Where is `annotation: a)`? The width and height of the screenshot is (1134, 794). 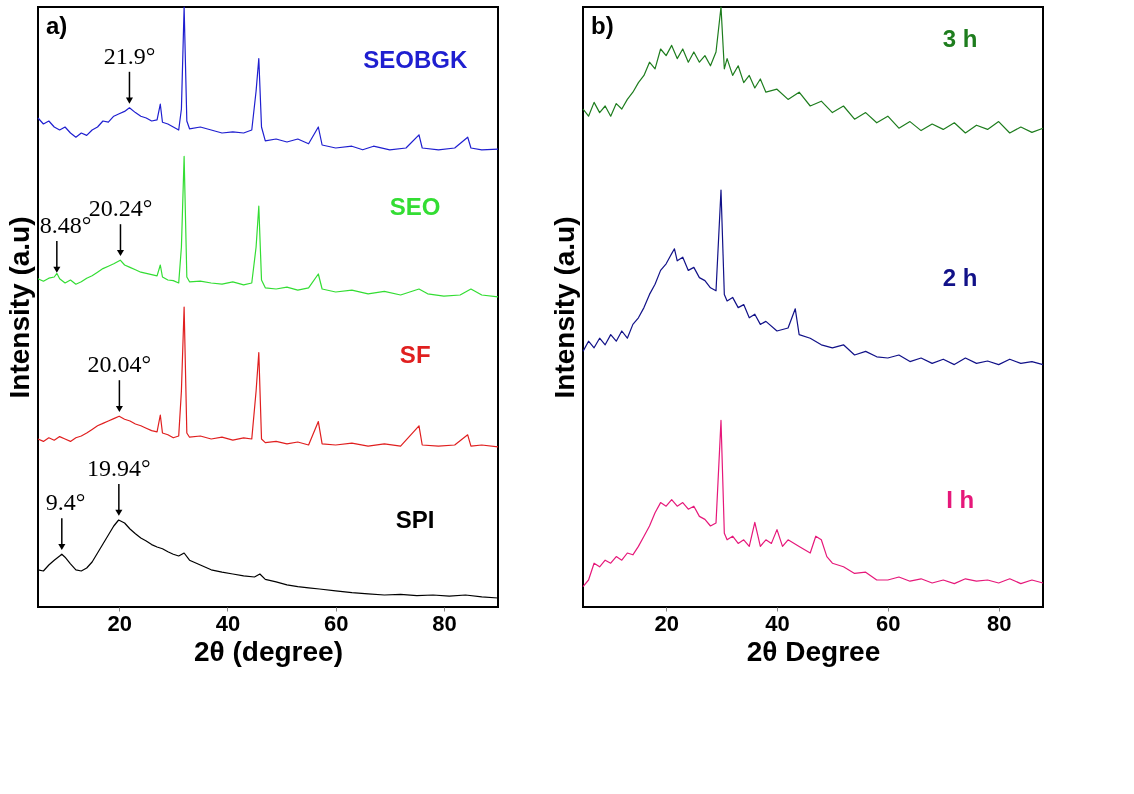
annotation: a) is located at coordinates (57, 25).